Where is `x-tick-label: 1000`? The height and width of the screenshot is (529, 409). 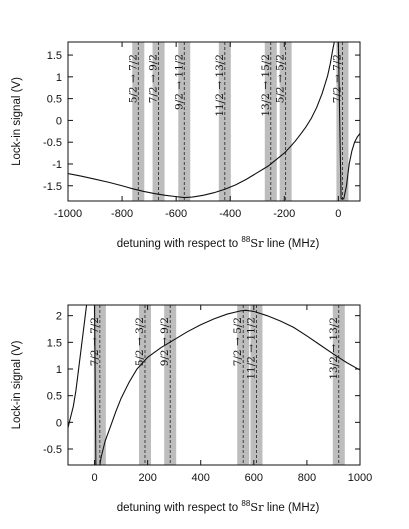
x-tick-label: 1000 is located at coordinates (360, 478).